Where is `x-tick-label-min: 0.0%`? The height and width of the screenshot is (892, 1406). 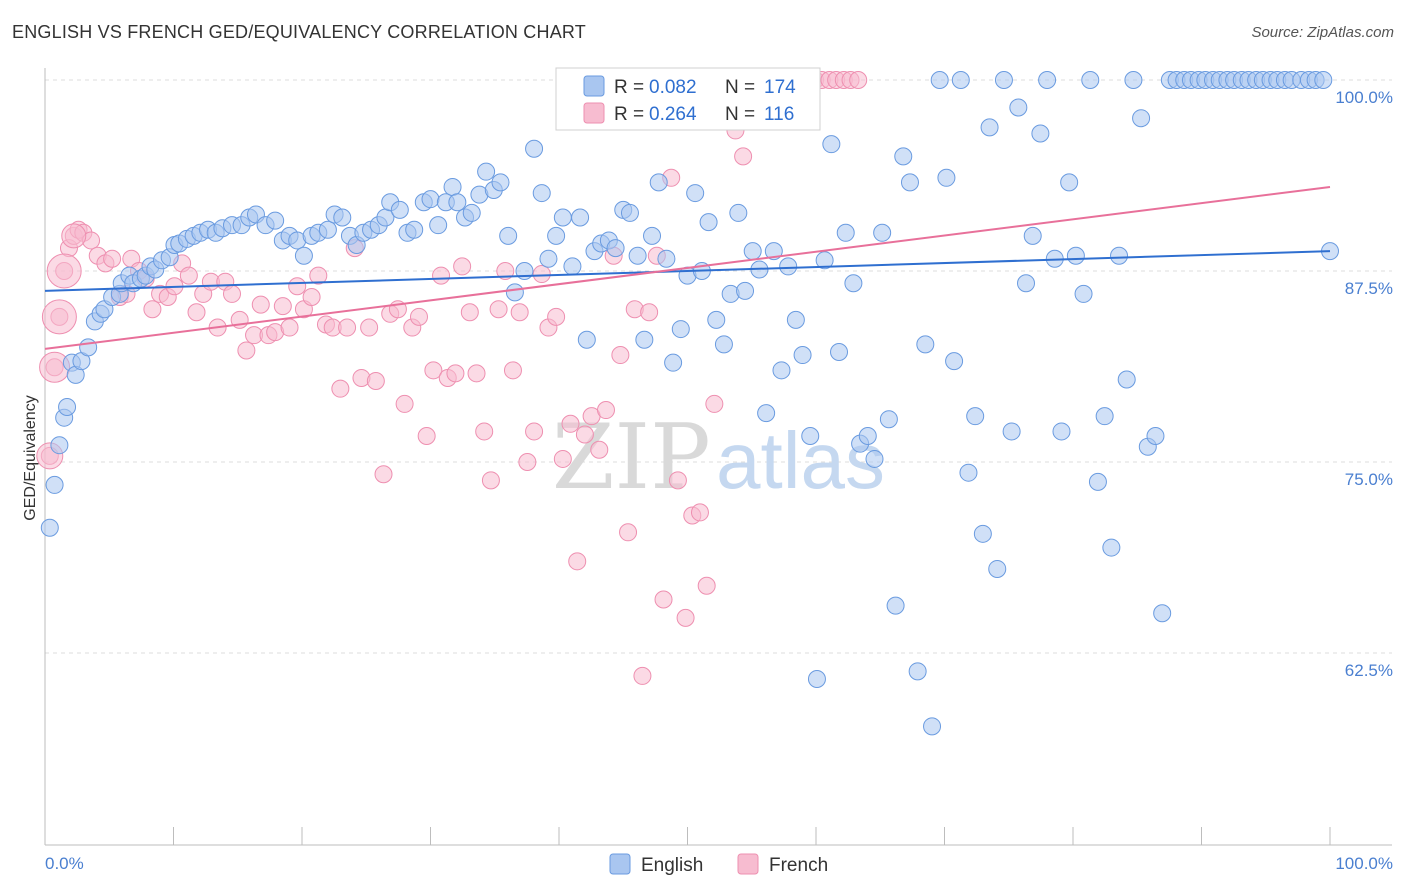 x-tick-label-min: 0.0% is located at coordinates (64, 863).